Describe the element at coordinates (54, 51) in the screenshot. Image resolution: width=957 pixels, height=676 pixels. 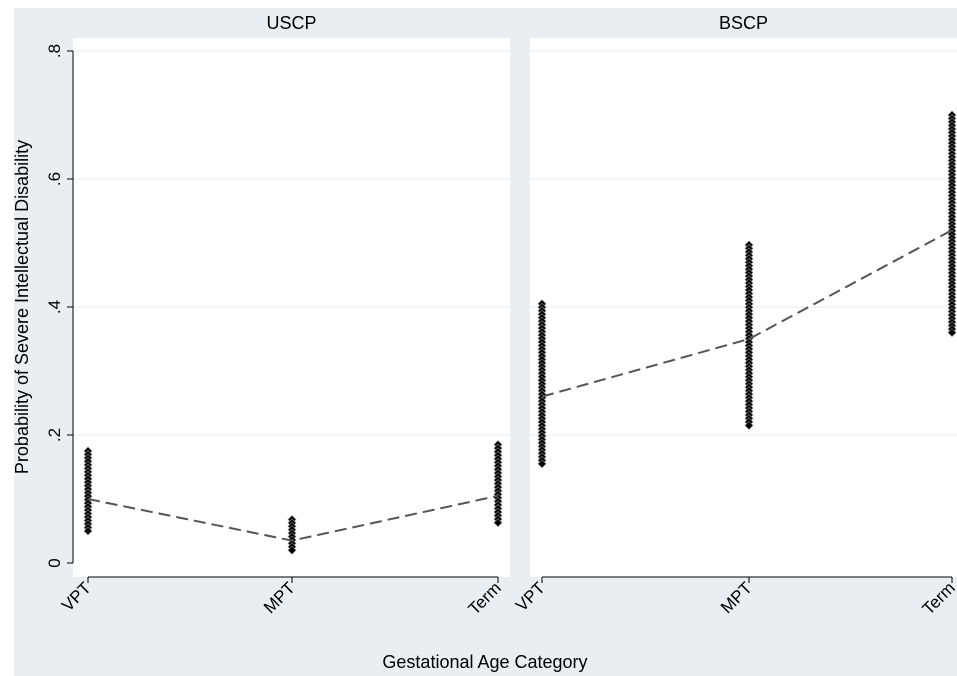
I see `y-tick-label: .8` at that location.